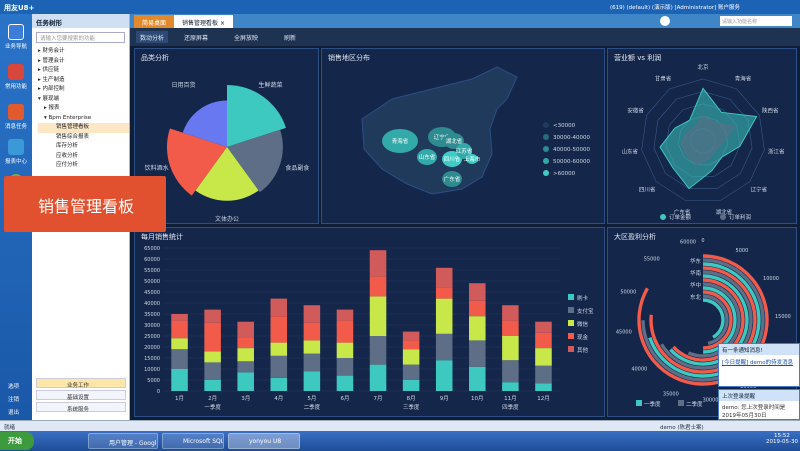 This screenshot has width=800, height=451. What do you see at coordinates (196, 38) in the screenshot?
I see `restore-screen-button: 还原屏幕` at bounding box center [196, 38].